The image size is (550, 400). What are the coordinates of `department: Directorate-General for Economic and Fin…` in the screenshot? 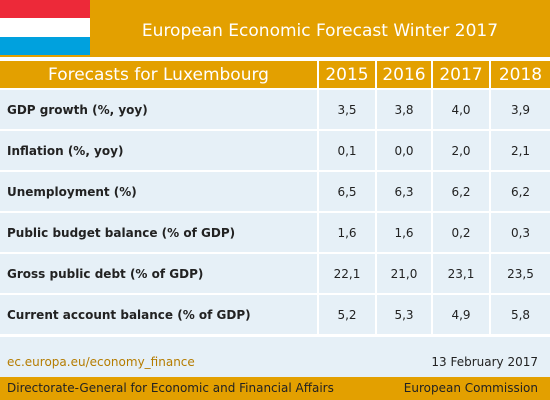 It's located at (170, 388).